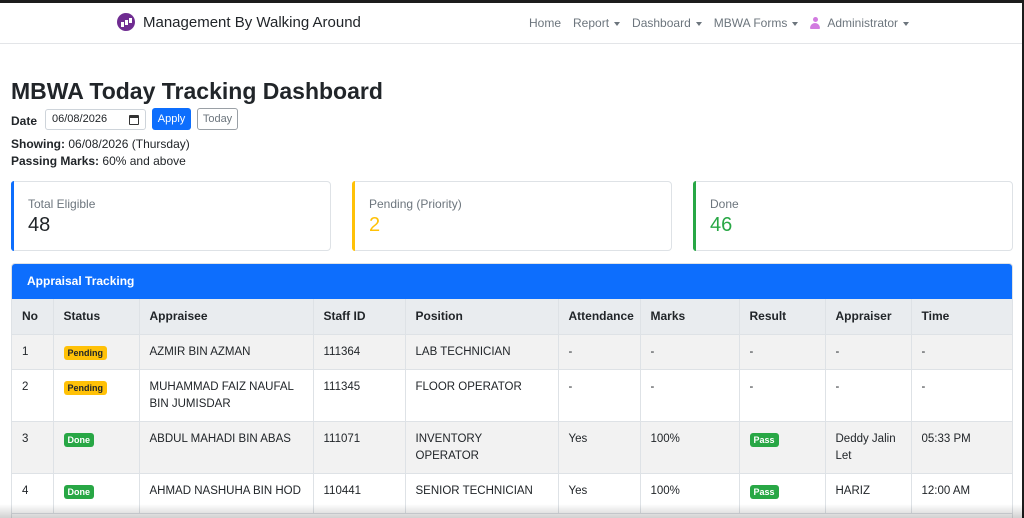  Describe the element at coordinates (359, 395) in the screenshot. I see `cell-staff-id: 111345` at that location.